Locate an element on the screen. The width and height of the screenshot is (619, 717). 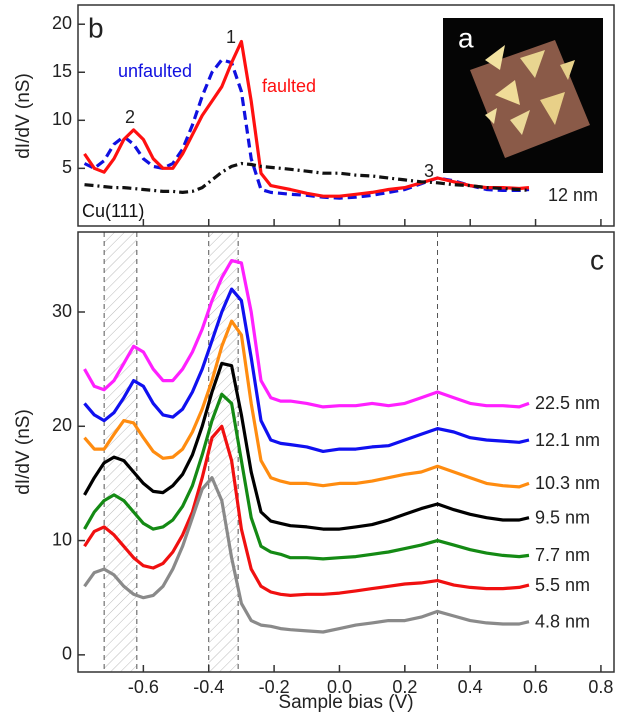
x-tick-label: -0.4 is located at coordinates (208, 687).